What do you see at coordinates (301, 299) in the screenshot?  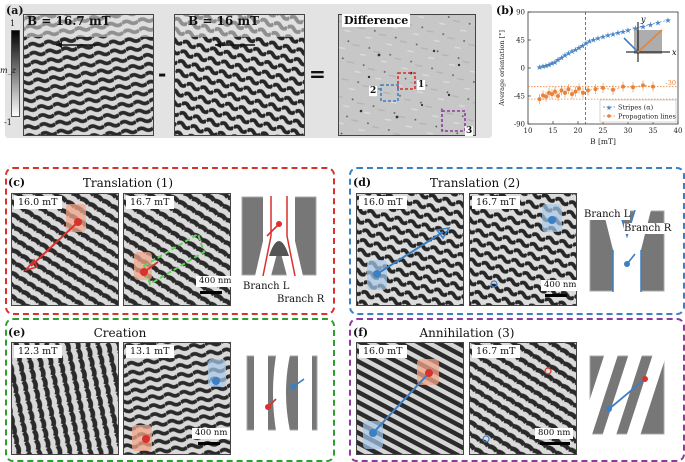 I see `panel-c-branch-r: Branch R` at bounding box center [301, 299].